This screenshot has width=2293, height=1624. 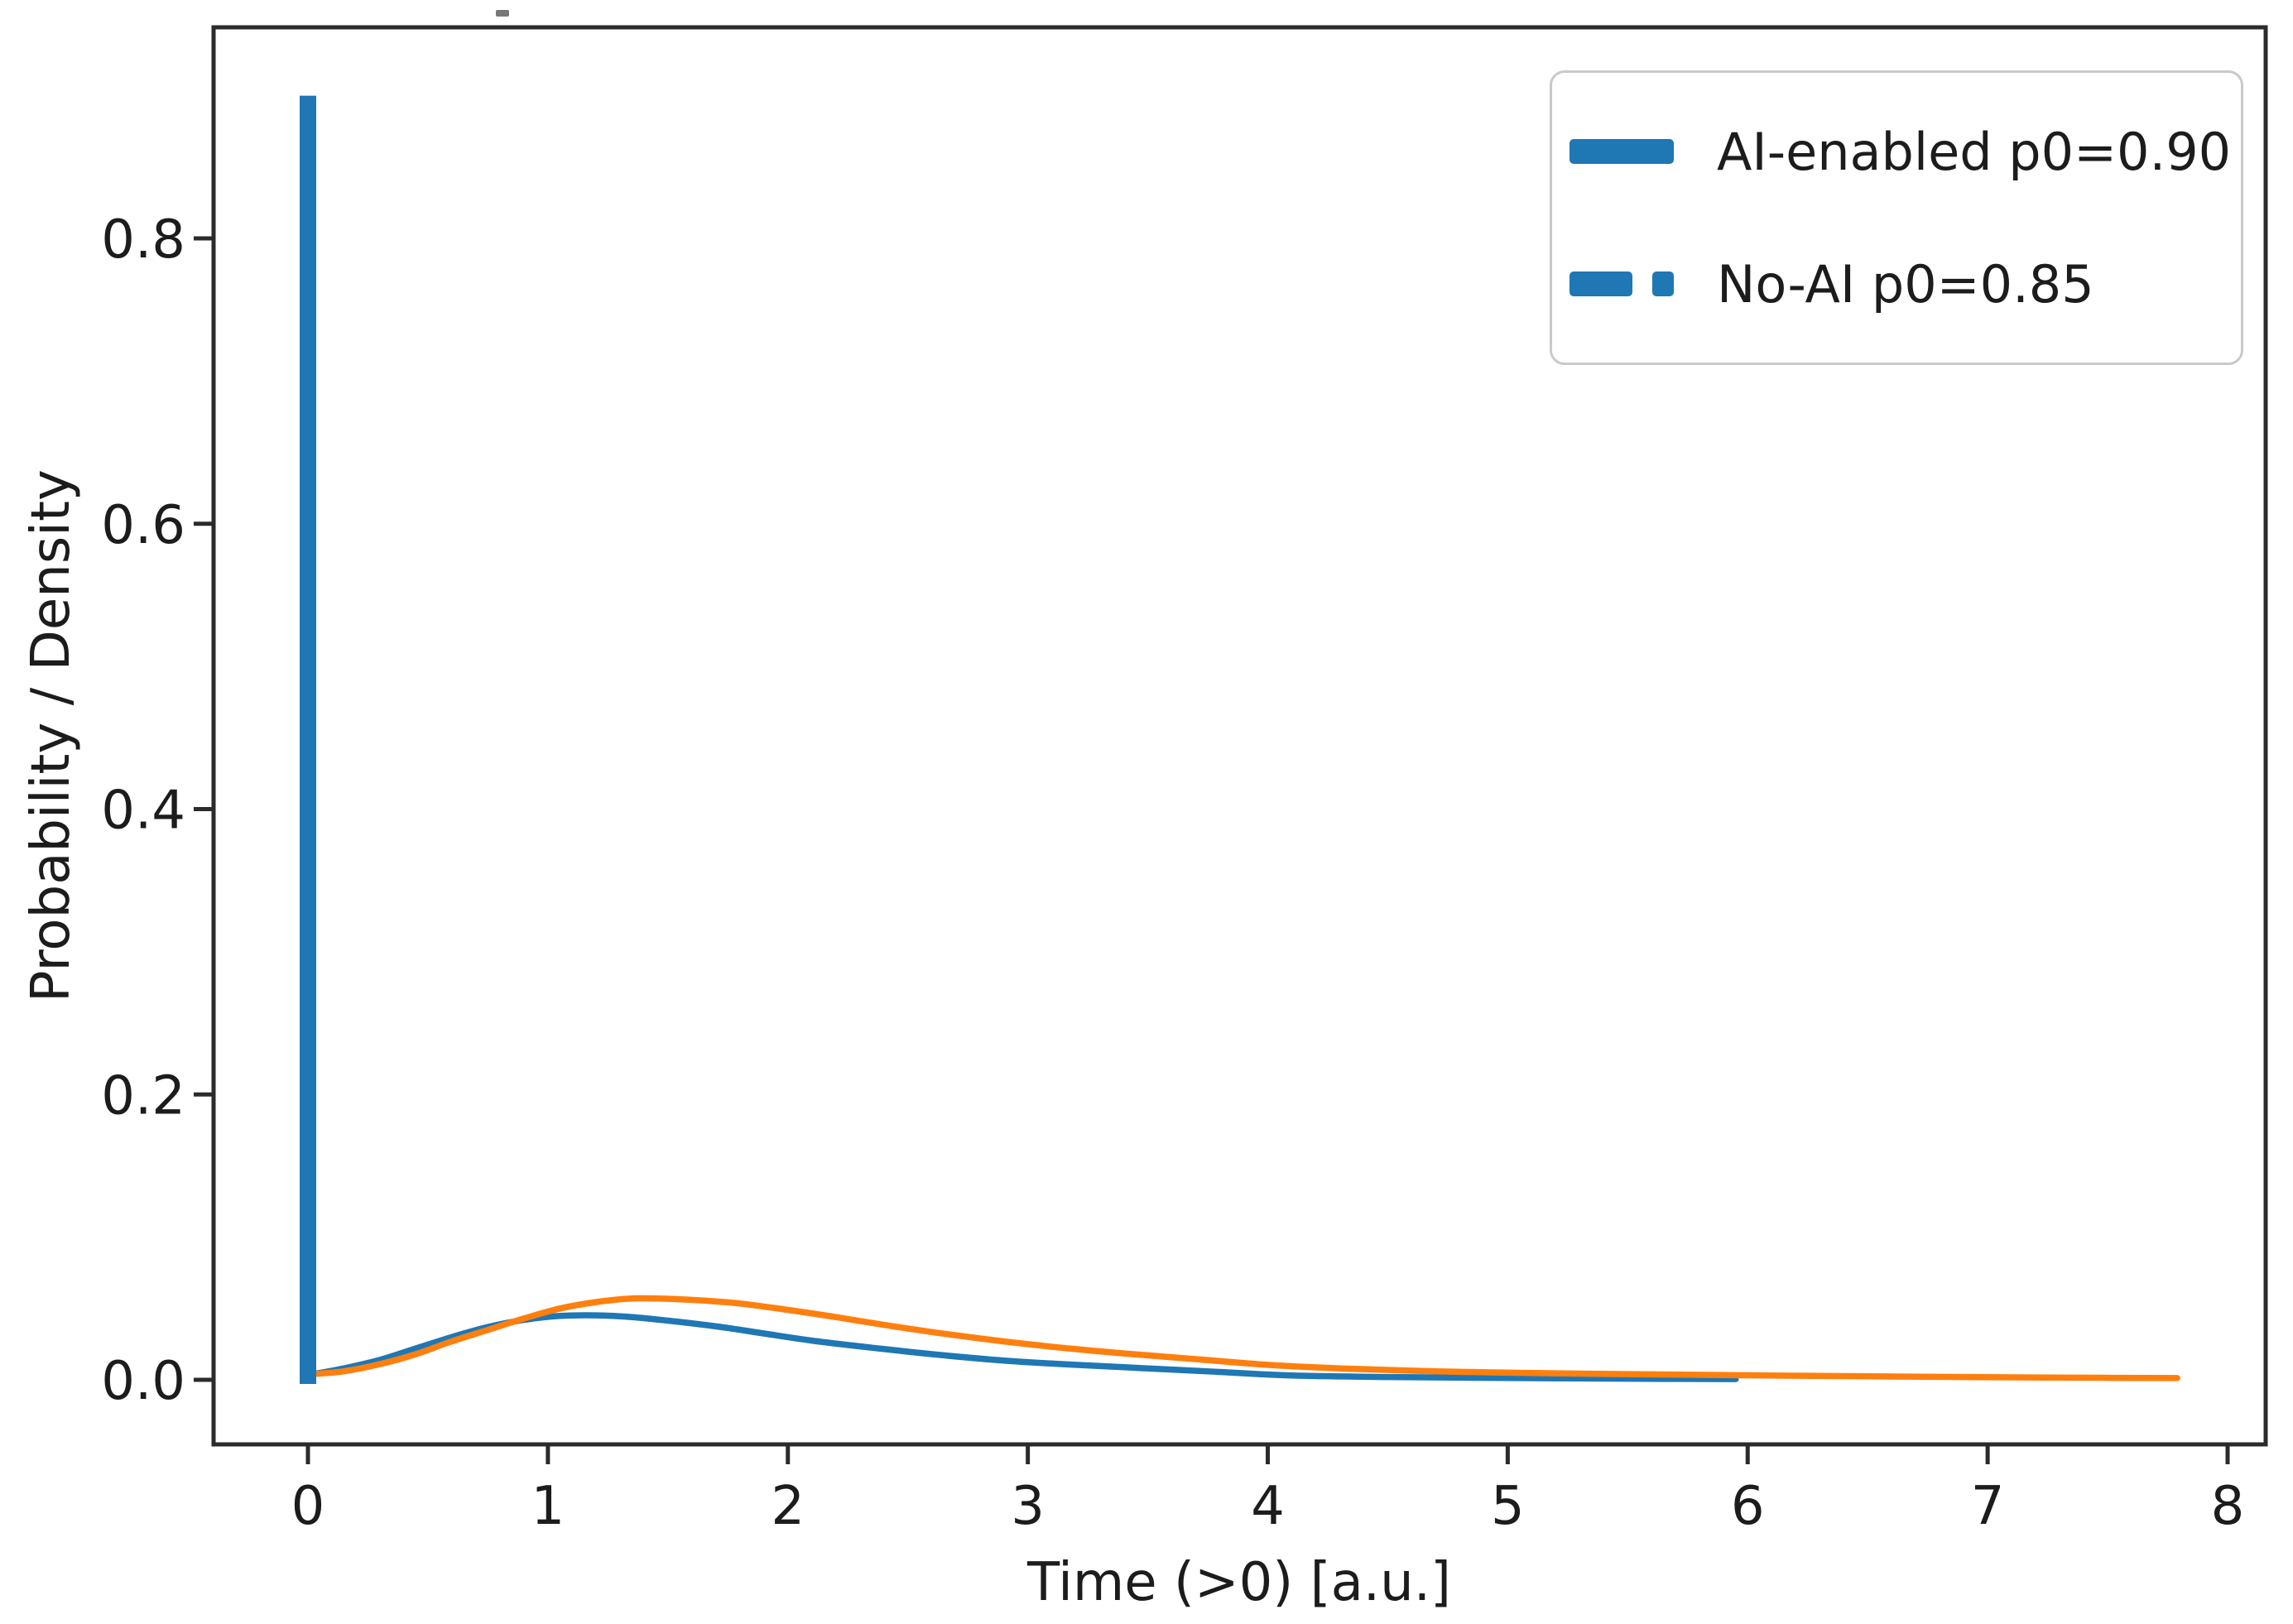 I want to click on legend-solid-line-swatch, so click(x=1622, y=151).